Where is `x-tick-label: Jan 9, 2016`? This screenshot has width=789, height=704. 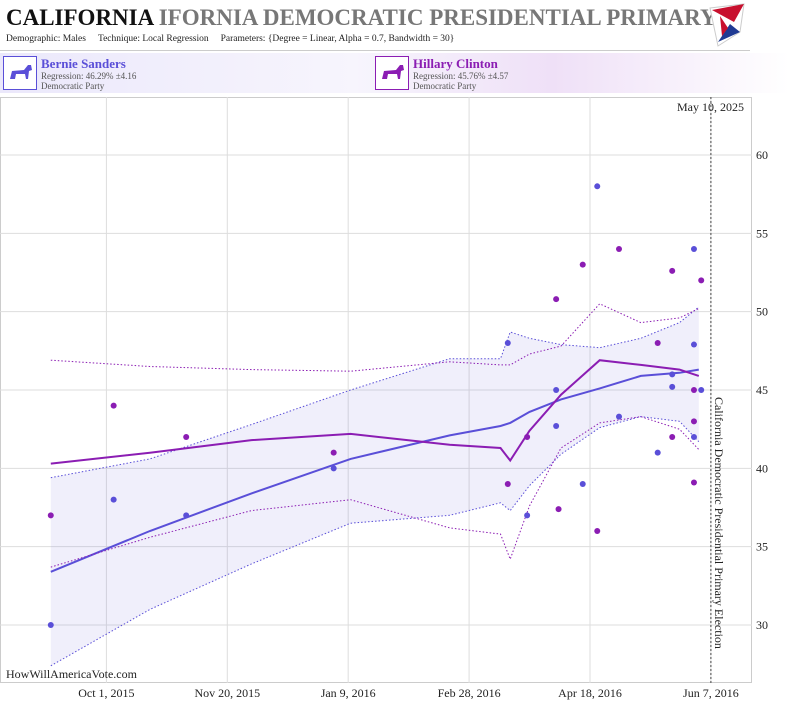 x-tick-label: Jan 9, 2016 is located at coordinates (348, 693).